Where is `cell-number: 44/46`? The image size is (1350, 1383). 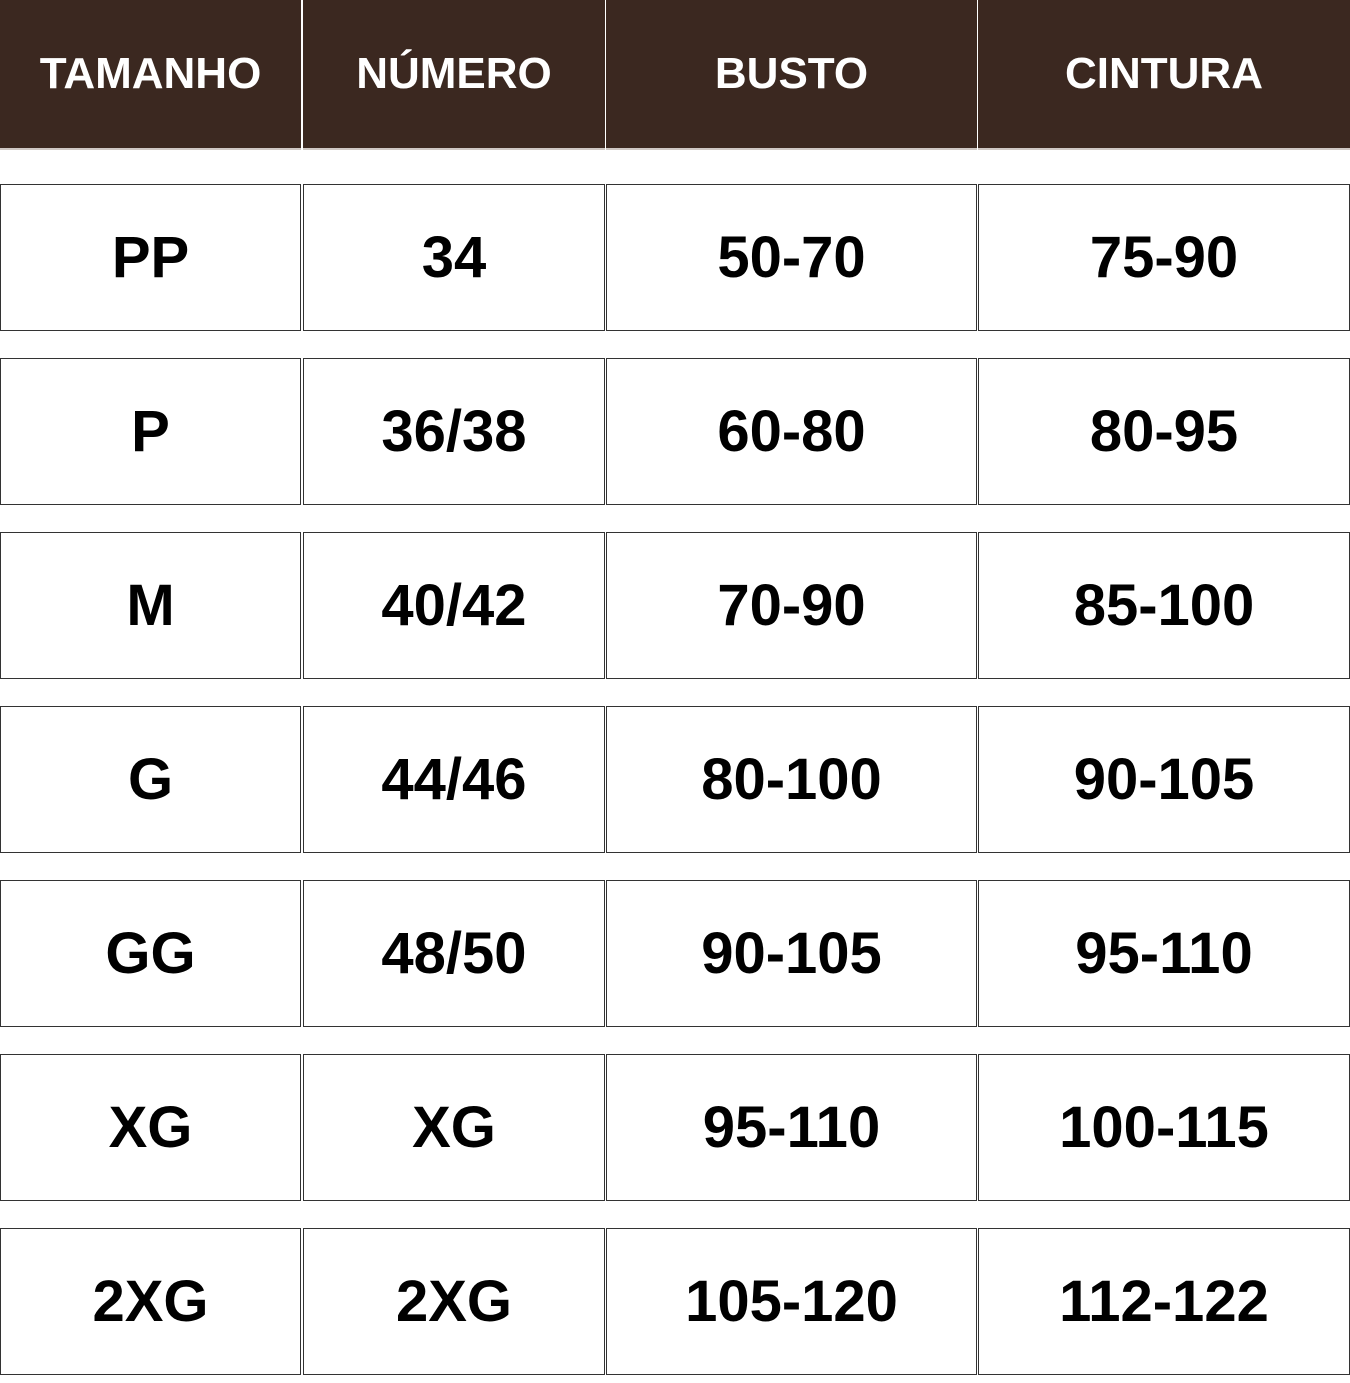 cell-number: 44/46 is located at coordinates (454, 779).